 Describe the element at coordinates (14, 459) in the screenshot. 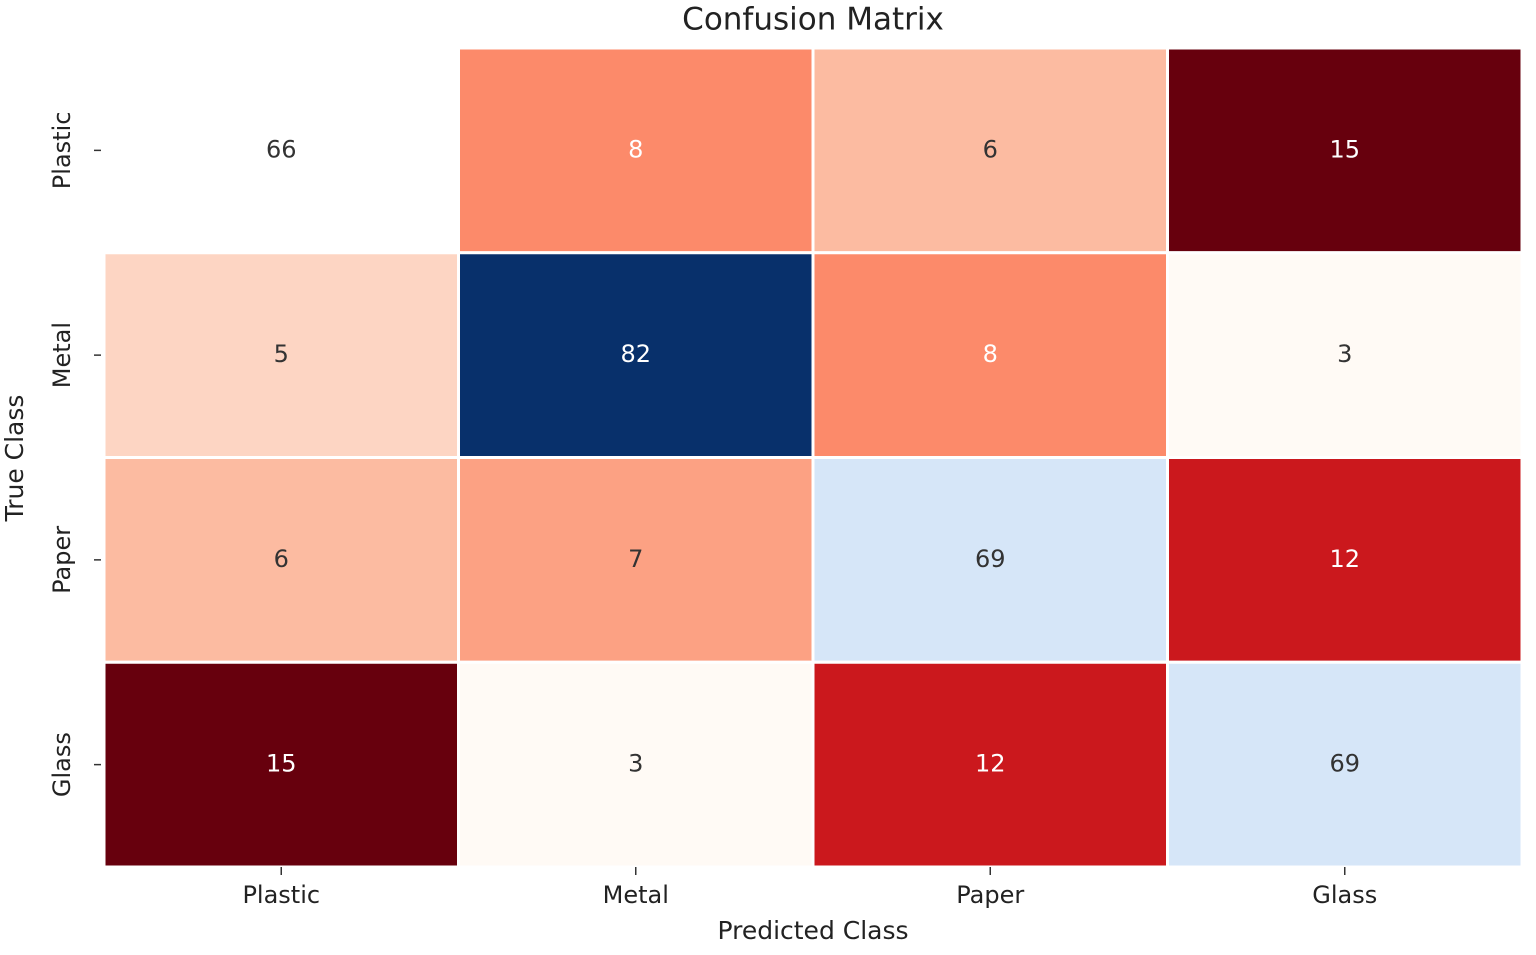

I see `y-axis-label: True Class` at that location.